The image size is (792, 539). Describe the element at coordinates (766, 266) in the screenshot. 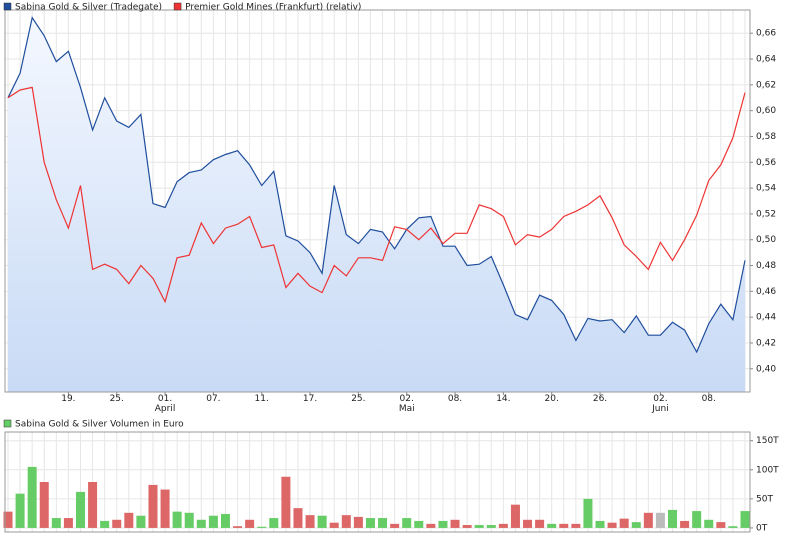

I see `y-tick-label: 0,48` at that location.